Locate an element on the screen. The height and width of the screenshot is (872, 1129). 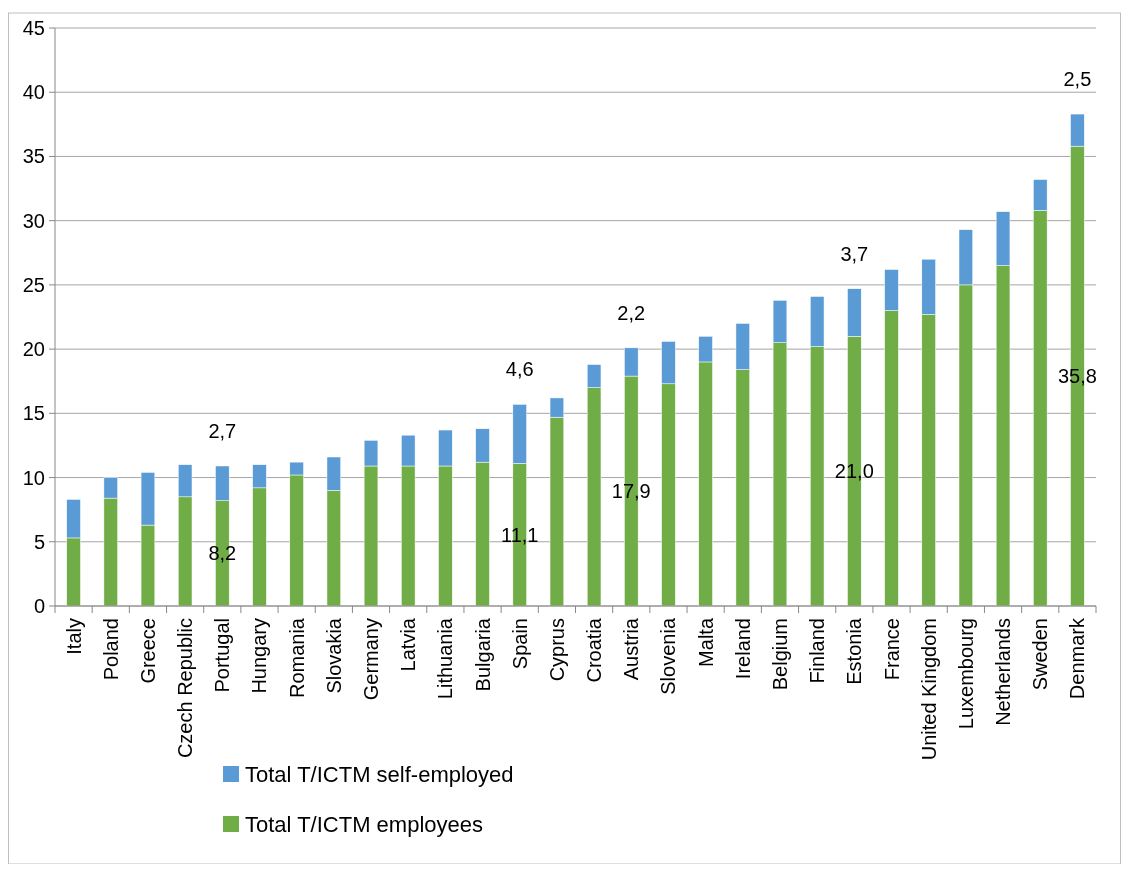
legend-label: Total T/ICTM employees is located at coordinates (364, 824).